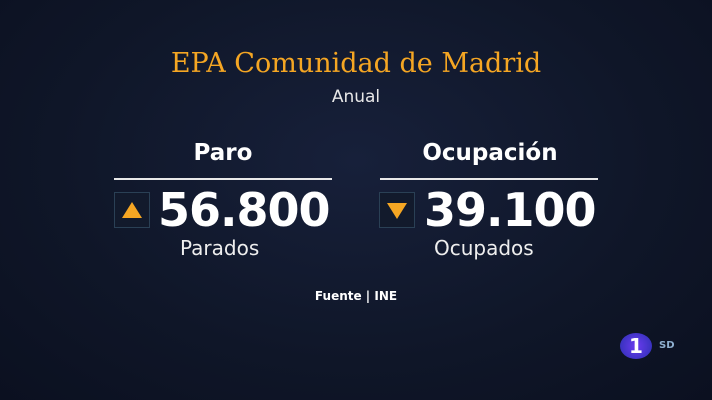 The height and width of the screenshot is (400, 712). What do you see at coordinates (484, 248) in the screenshot?
I see `ocupacion-label: Ocupados` at bounding box center [484, 248].